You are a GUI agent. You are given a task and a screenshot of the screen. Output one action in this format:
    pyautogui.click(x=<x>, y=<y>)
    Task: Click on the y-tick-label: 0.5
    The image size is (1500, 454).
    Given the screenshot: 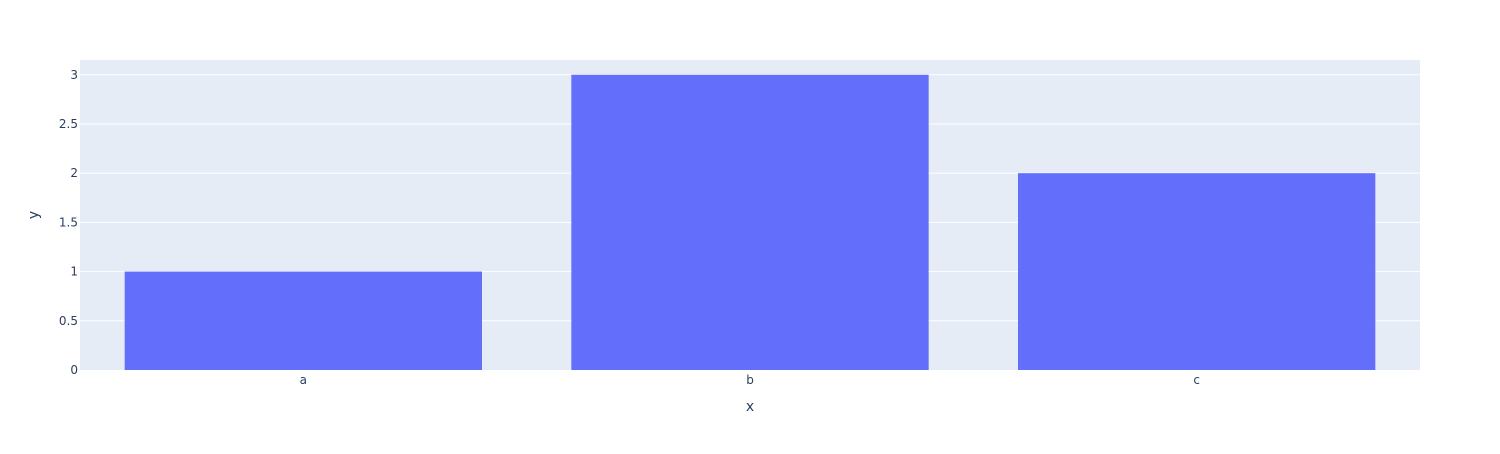 What is the action you would take?
    pyautogui.click(x=68, y=321)
    